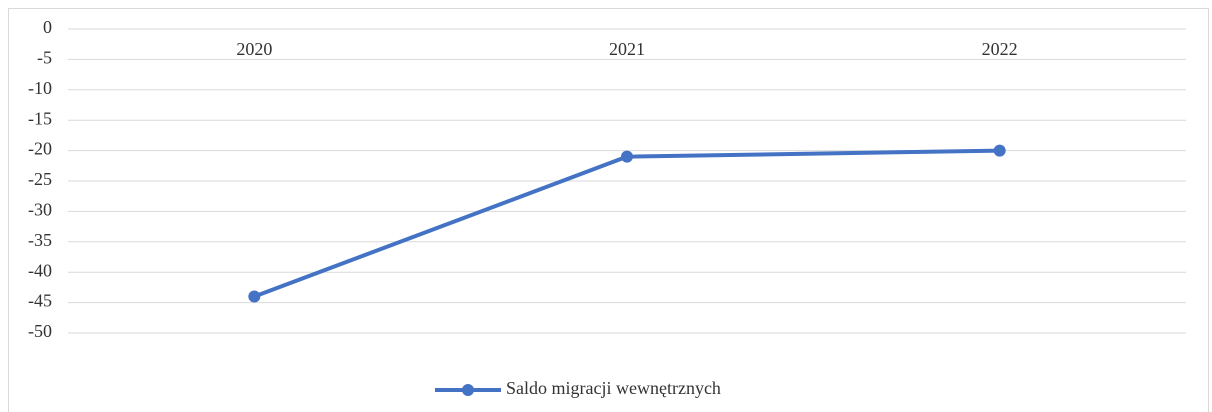  What do you see at coordinates (44, 58) in the screenshot?
I see `y-tick-label: -5` at bounding box center [44, 58].